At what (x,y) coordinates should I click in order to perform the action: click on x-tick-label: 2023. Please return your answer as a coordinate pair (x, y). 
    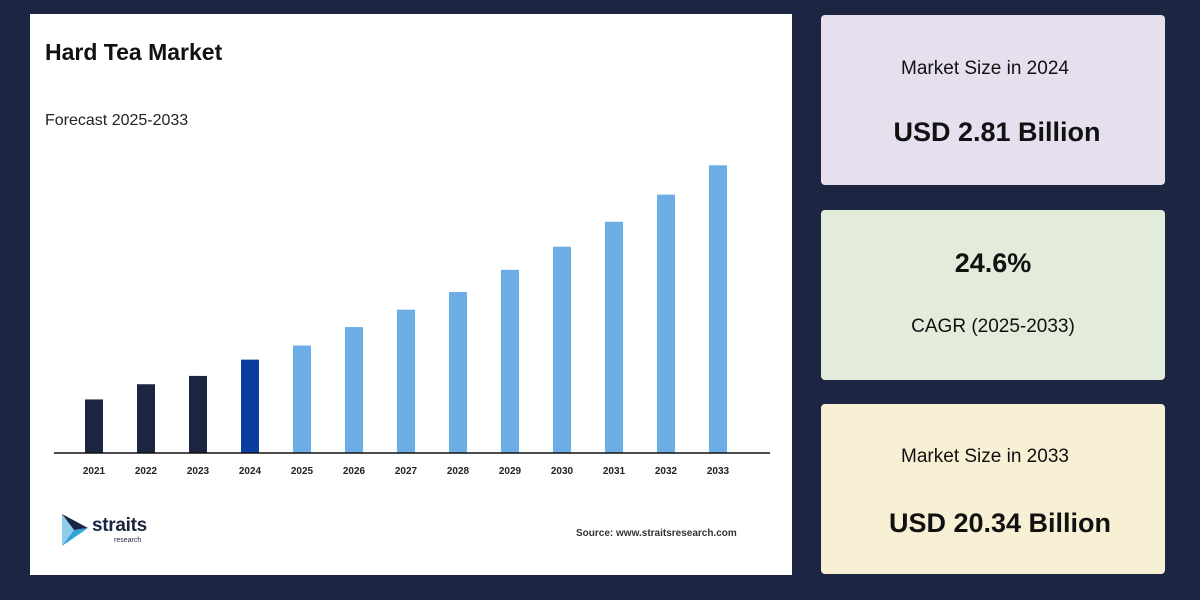
    Looking at the image, I should click on (198, 471).